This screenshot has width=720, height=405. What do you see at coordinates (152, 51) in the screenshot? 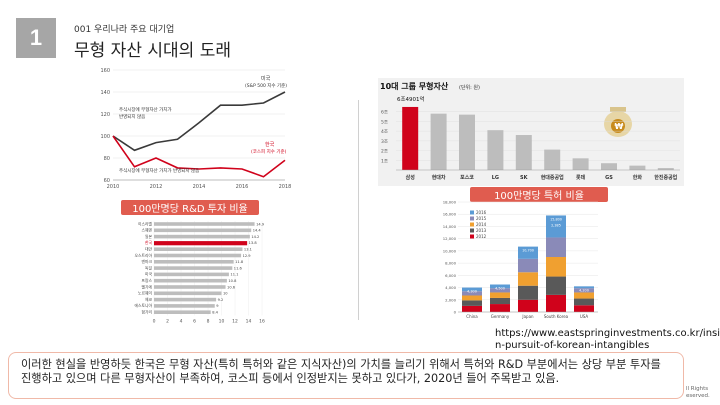
I see `slide-title: 무형 자산 시대의 도래` at bounding box center [152, 51].